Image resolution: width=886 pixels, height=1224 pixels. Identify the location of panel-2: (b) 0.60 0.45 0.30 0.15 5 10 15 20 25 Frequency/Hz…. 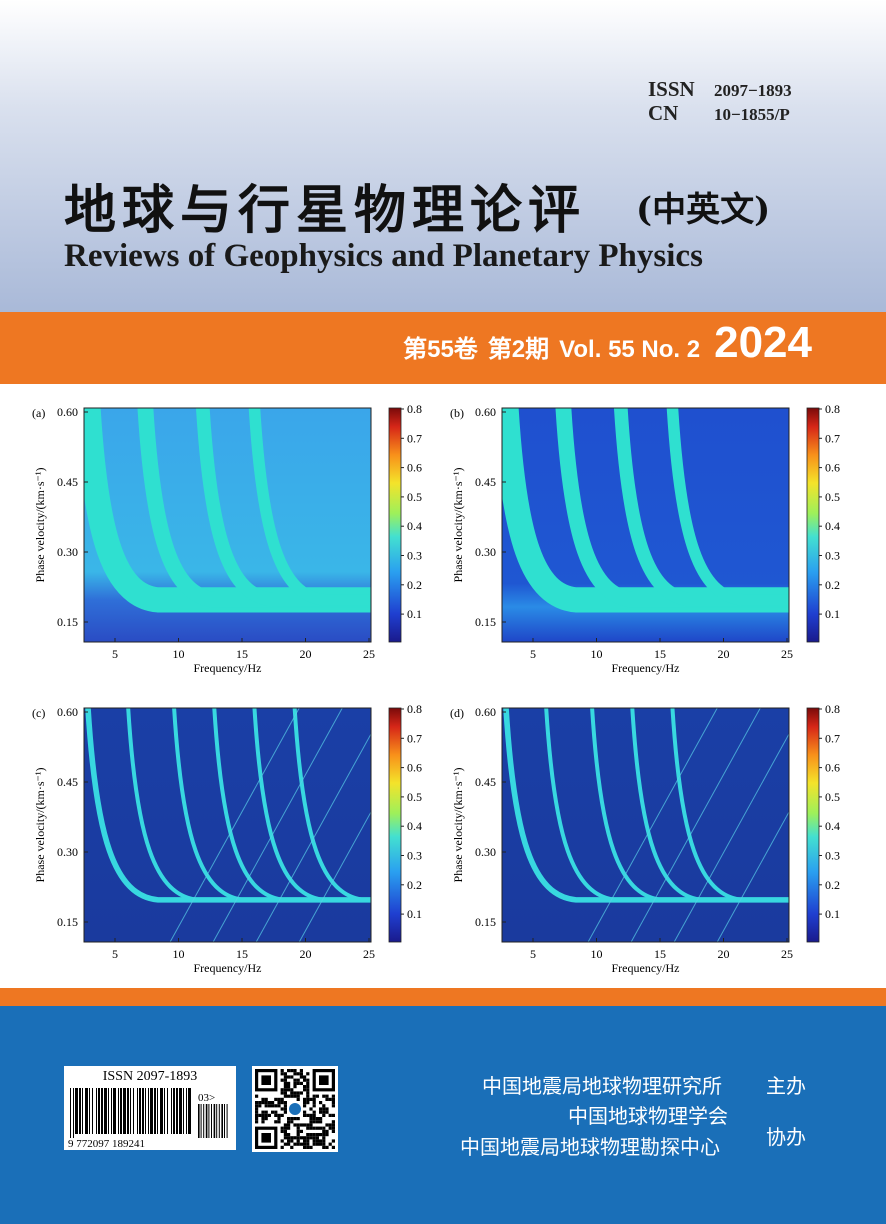
(645, 538).